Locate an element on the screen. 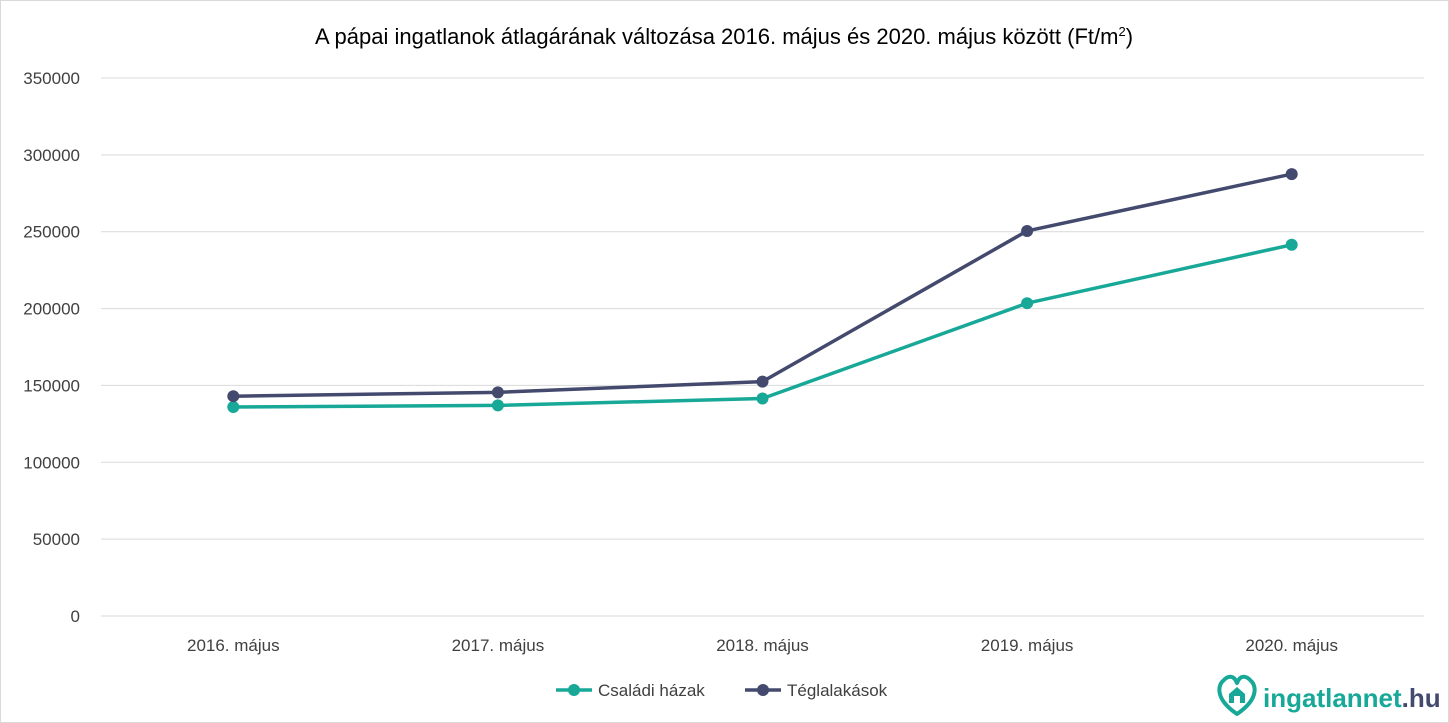 Image resolution: width=1449 pixels, height=723 pixels. x-tick-label: 2019. május is located at coordinates (1027, 645).